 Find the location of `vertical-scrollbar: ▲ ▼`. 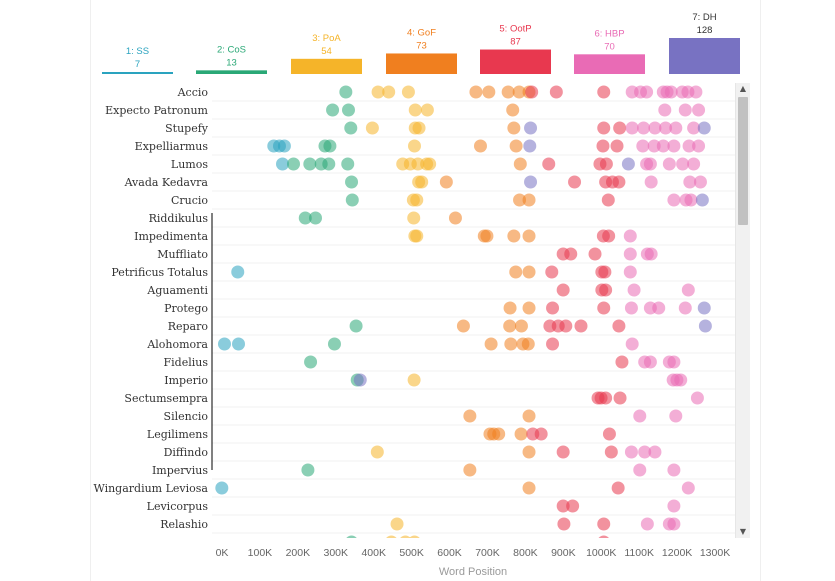

vertical-scrollbar: ▲ ▼ is located at coordinates (742, 310).